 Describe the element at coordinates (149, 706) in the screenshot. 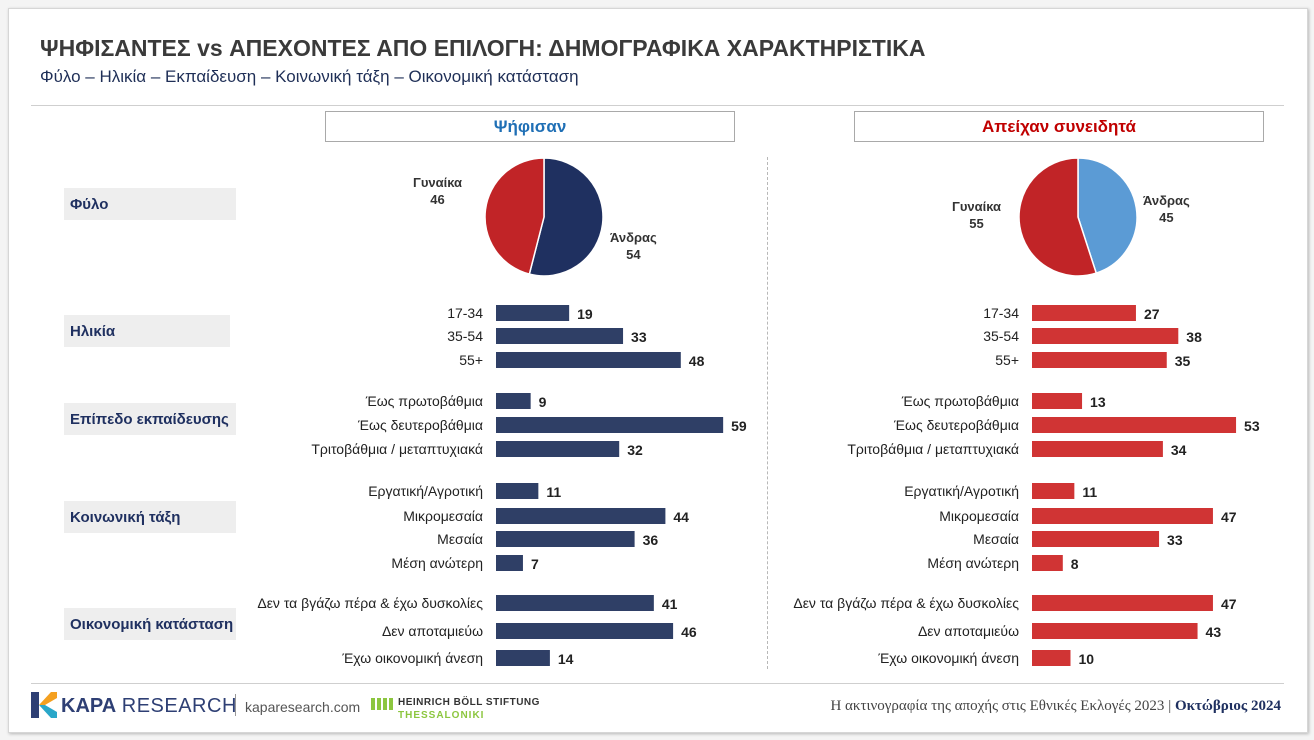

I see `kapa-research-logo: KAPA RESEARCH` at that location.